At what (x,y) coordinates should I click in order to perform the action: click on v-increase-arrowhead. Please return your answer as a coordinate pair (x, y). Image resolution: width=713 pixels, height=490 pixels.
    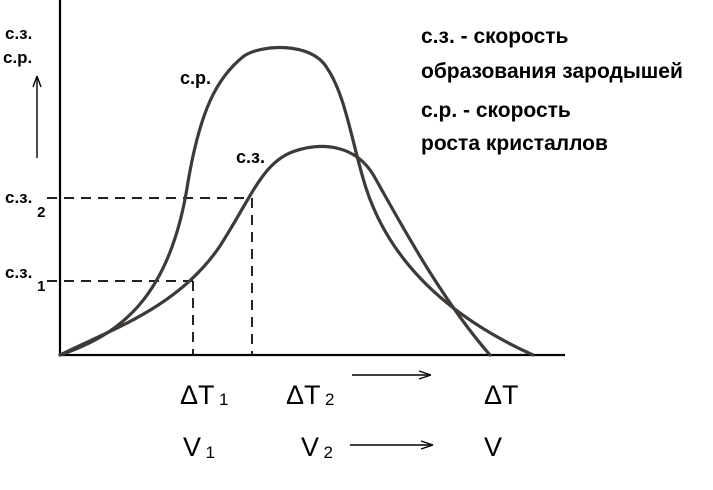
    Looking at the image, I should click on (427, 445).